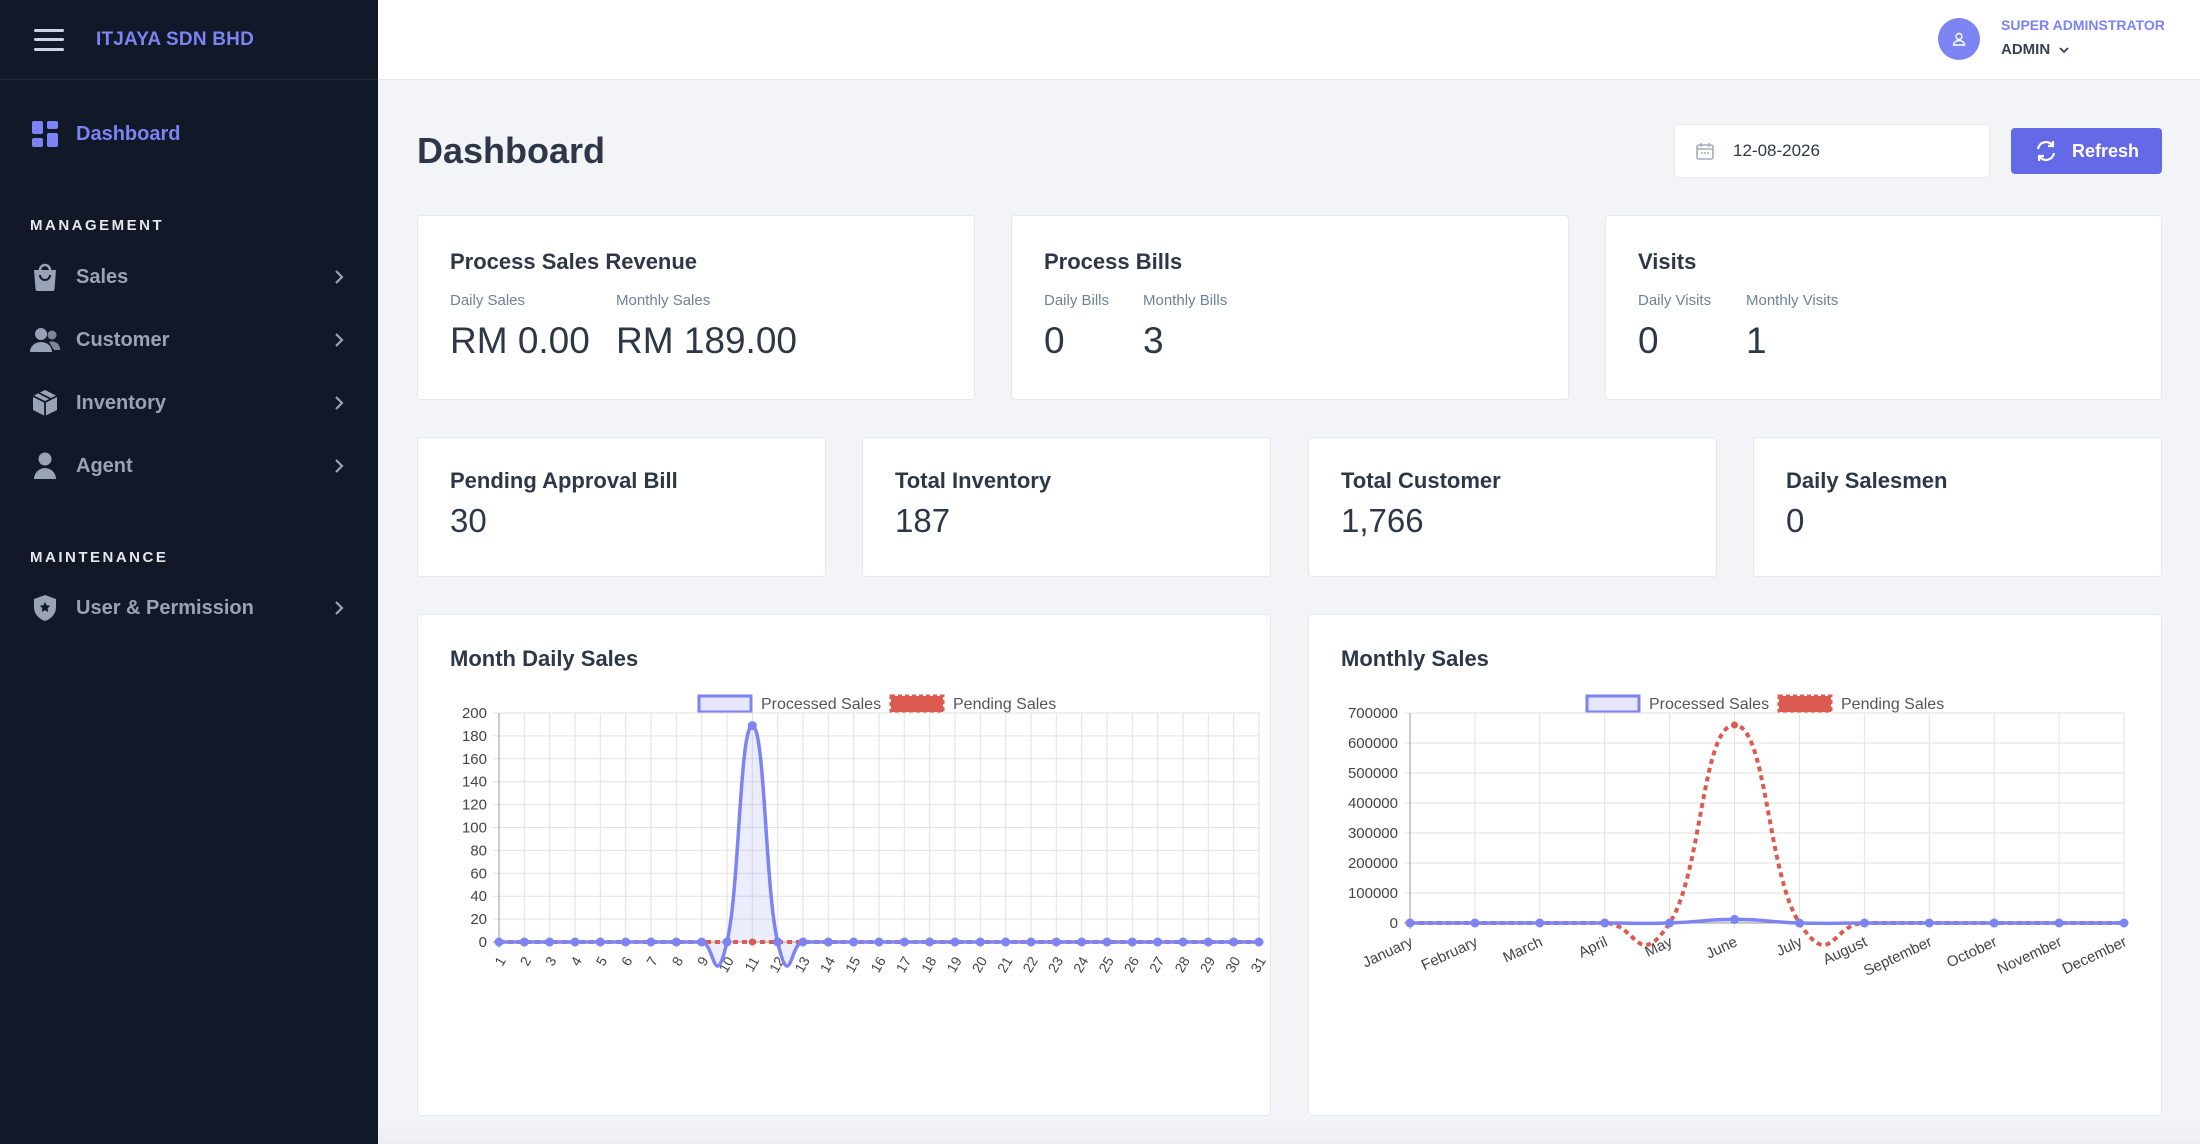  I want to click on date-picker: 12-08-2026, so click(1832, 151).